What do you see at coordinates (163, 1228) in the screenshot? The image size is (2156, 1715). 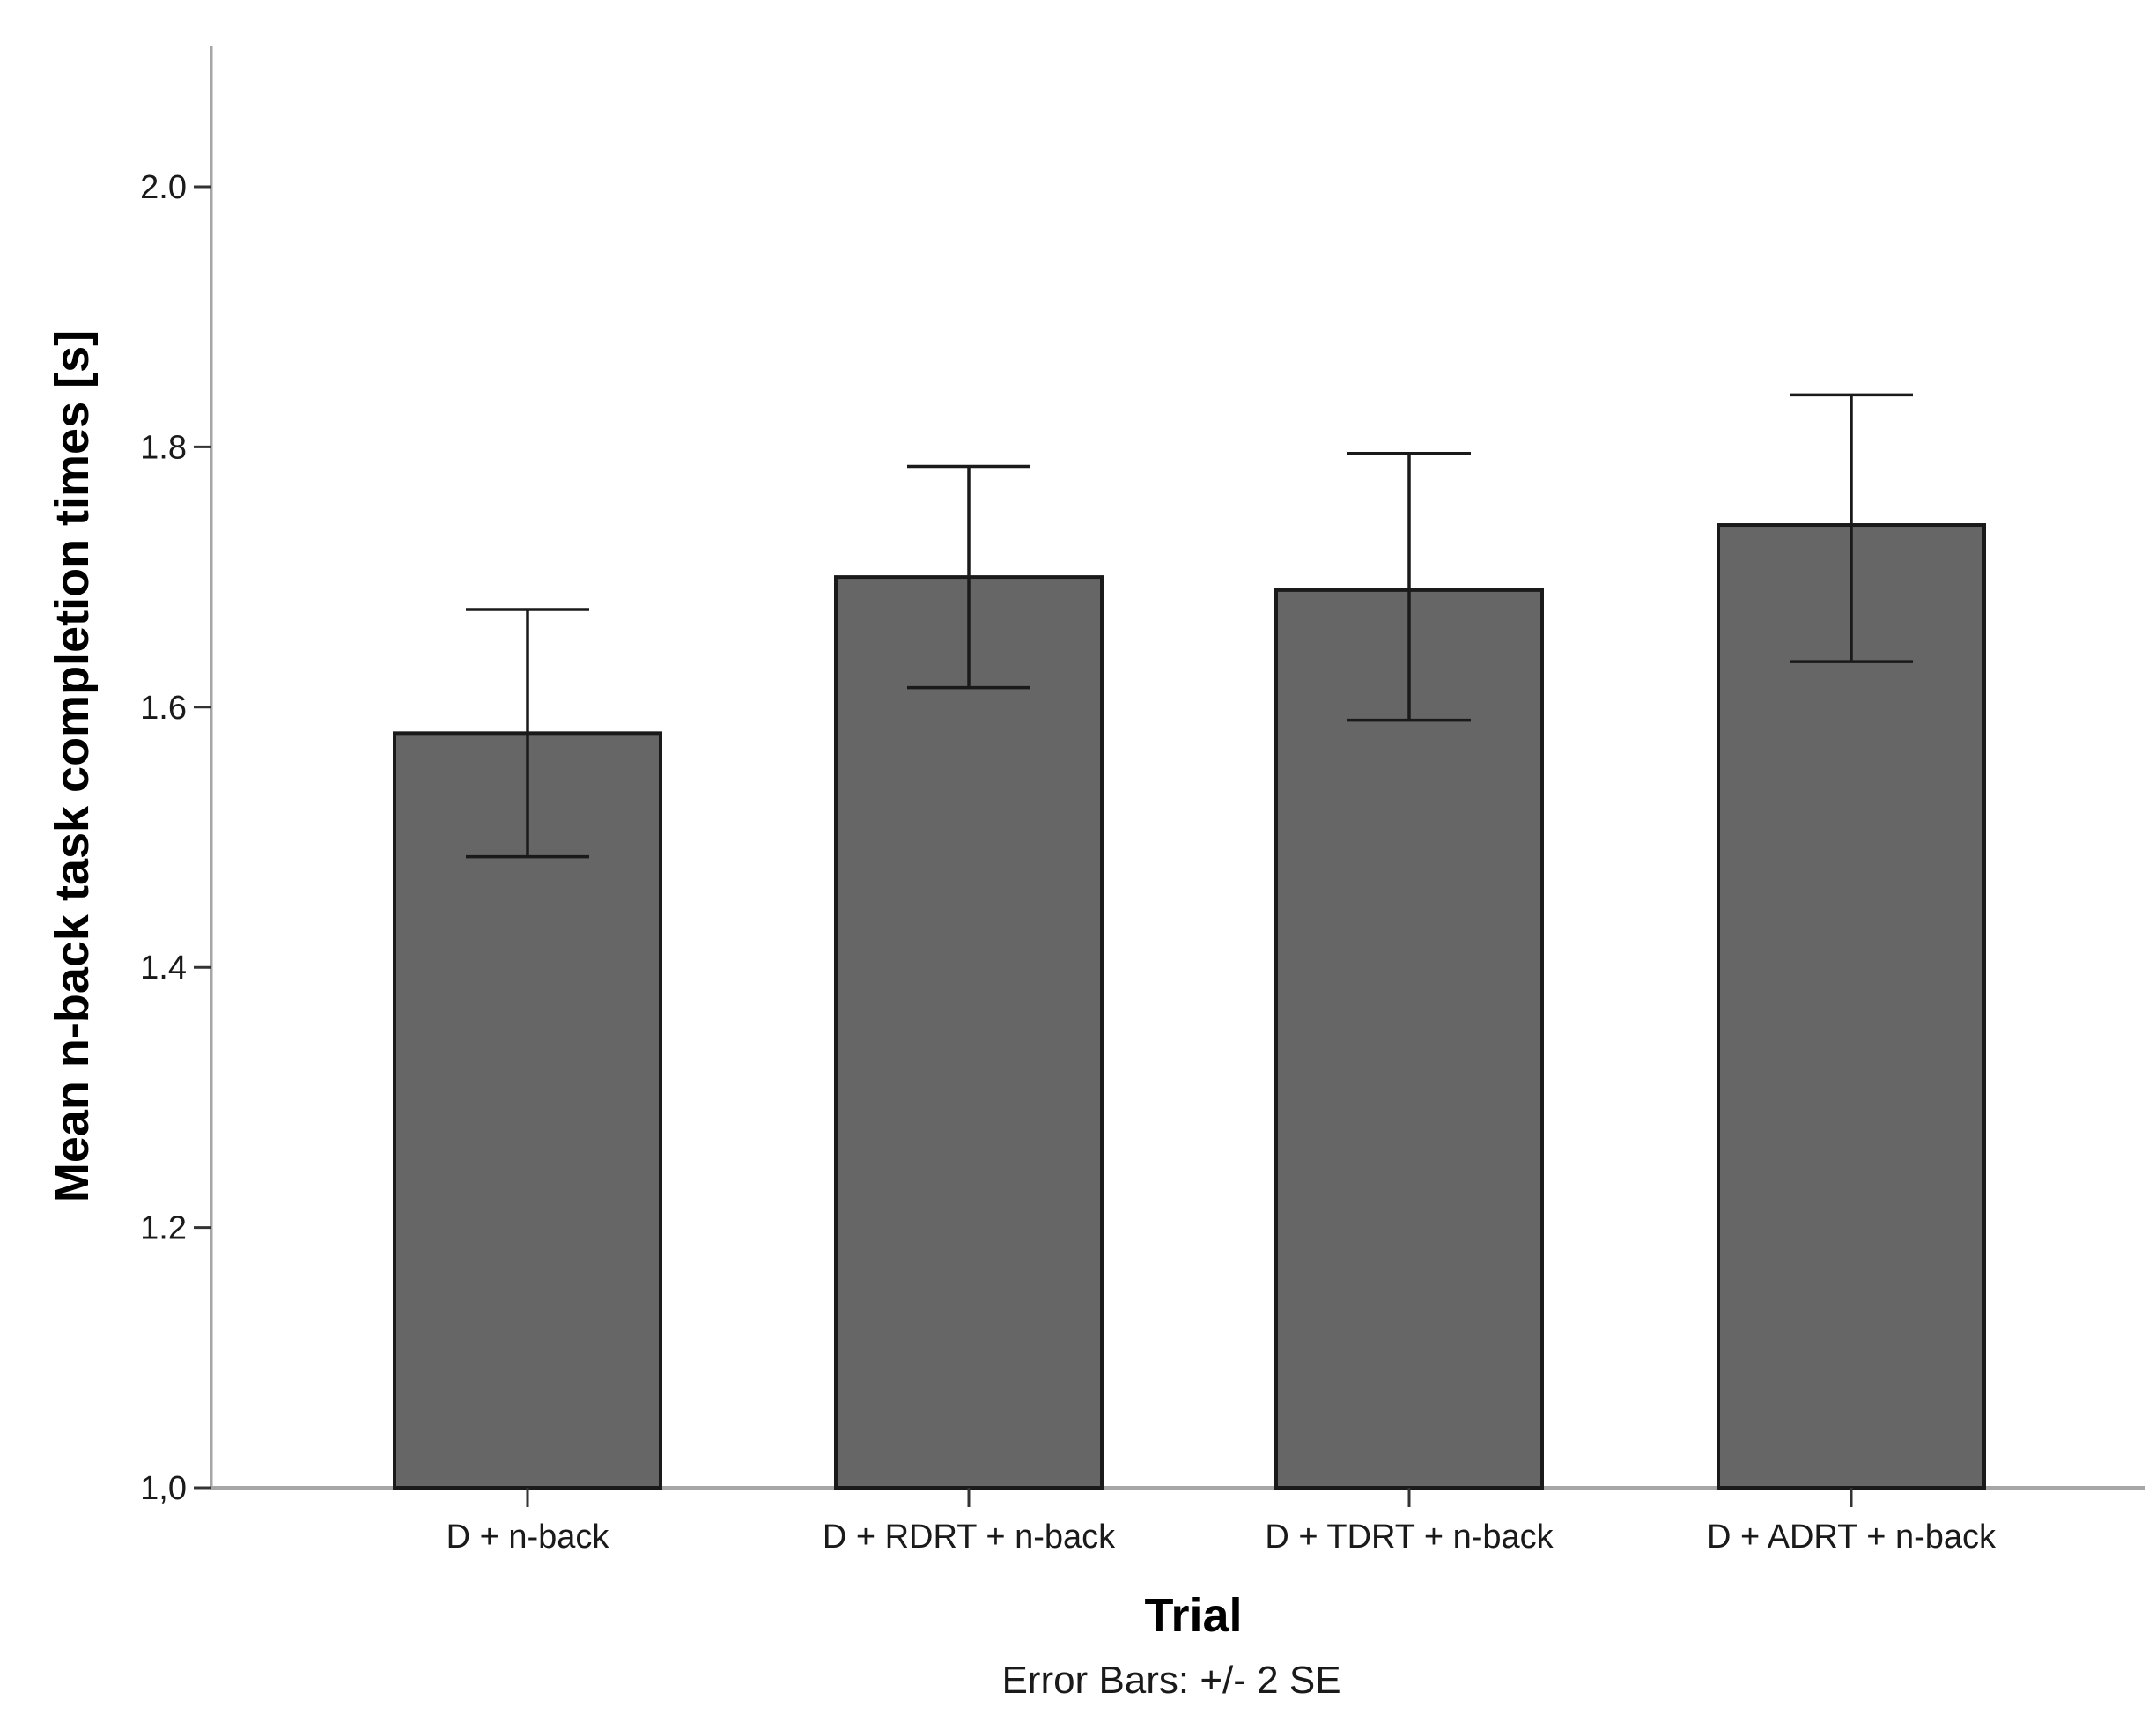 I see `y-tick-label: 1.2` at bounding box center [163, 1228].